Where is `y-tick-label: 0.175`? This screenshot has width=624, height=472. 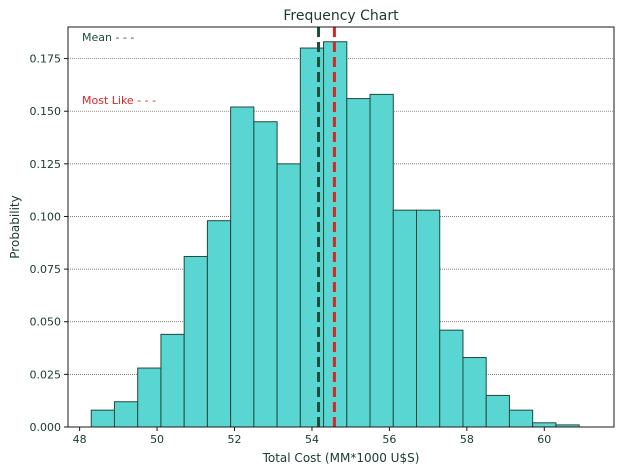
y-tick-label: 0.175 is located at coordinates (46, 59).